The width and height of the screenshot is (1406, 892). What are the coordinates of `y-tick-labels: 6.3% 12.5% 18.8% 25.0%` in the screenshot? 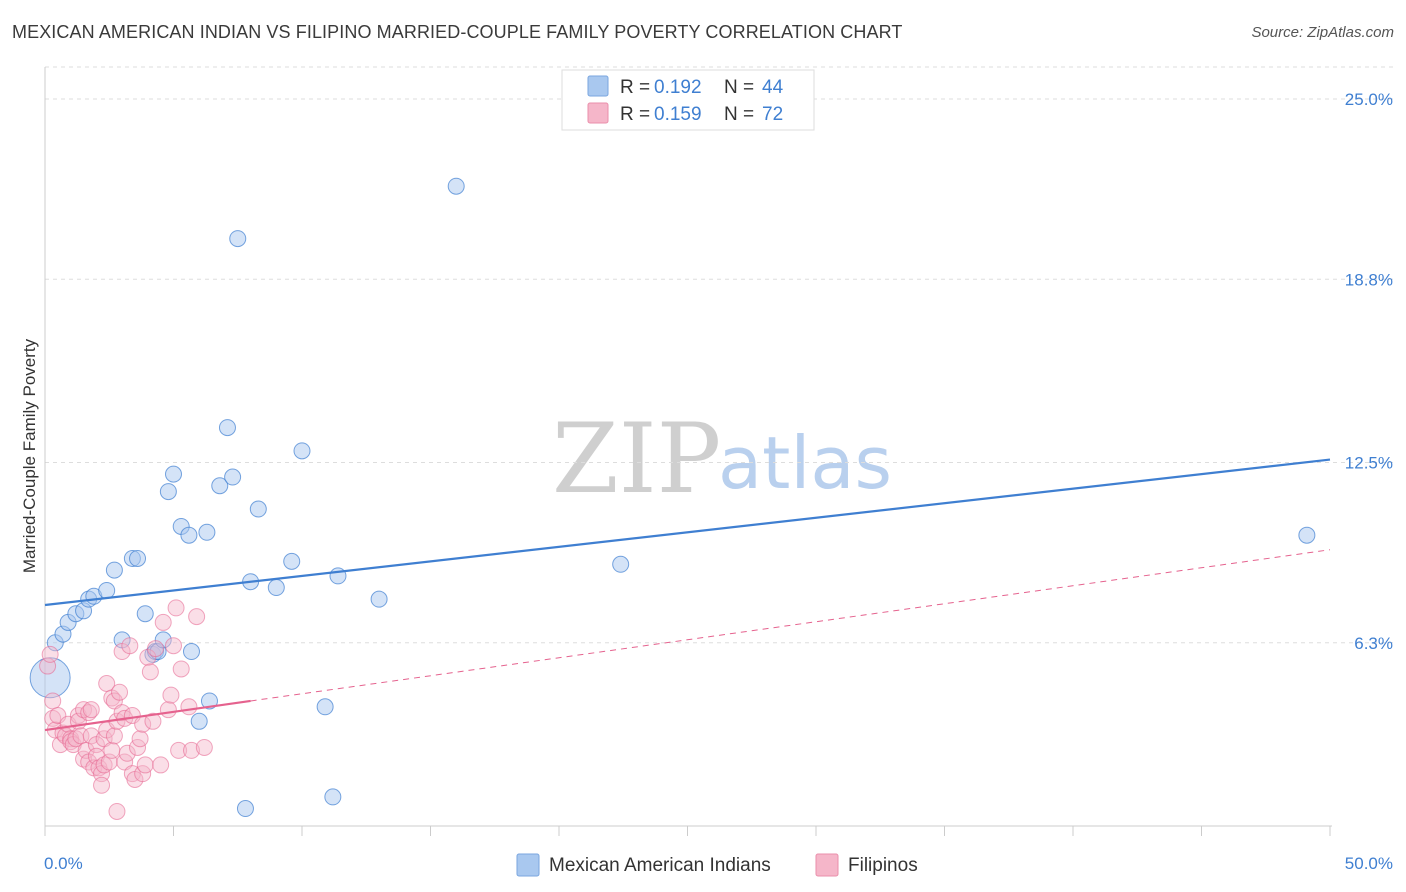 It's located at (1369, 371).